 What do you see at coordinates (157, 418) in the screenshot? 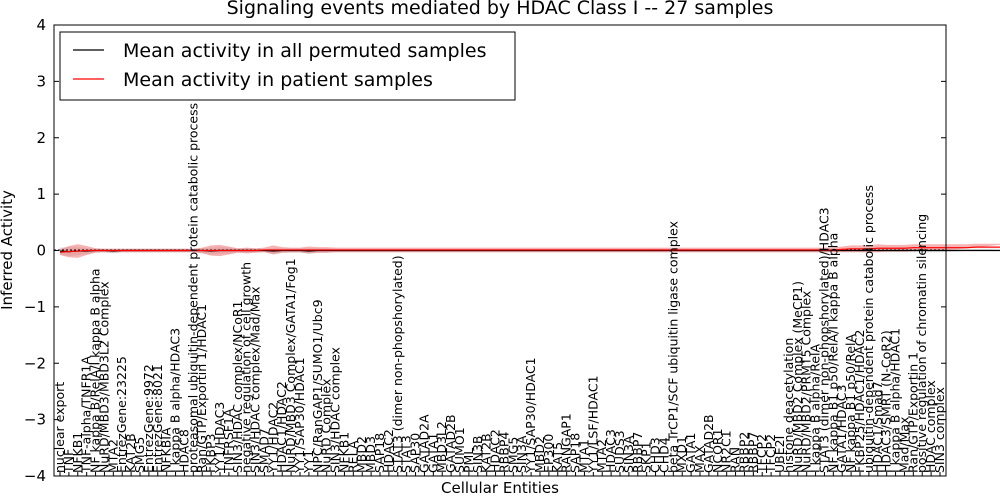
I see `category-label: EntrezGene:8021` at bounding box center [157, 418].